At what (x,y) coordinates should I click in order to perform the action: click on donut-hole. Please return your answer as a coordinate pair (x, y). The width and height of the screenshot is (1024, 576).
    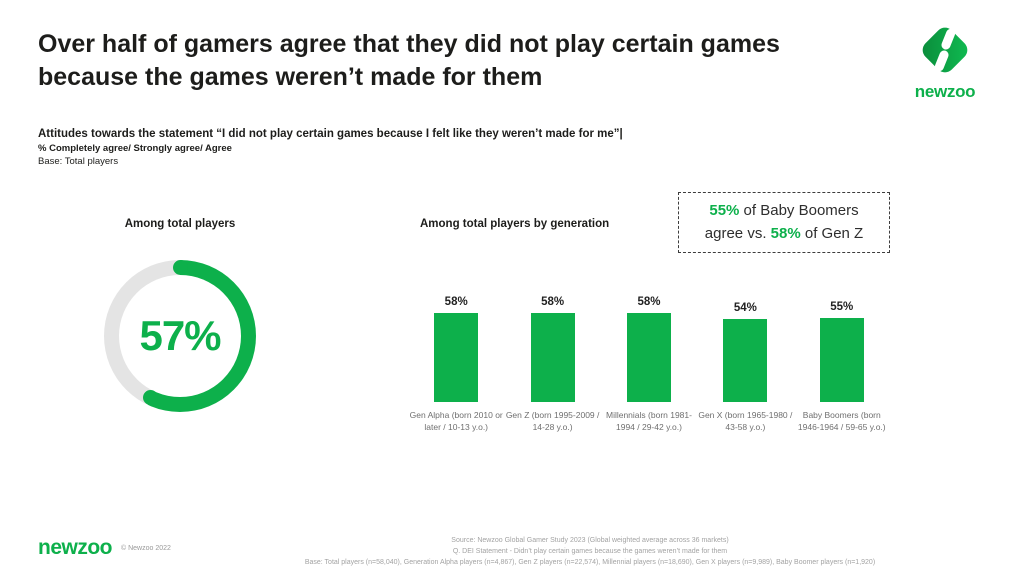
    Looking at the image, I should click on (180, 336).